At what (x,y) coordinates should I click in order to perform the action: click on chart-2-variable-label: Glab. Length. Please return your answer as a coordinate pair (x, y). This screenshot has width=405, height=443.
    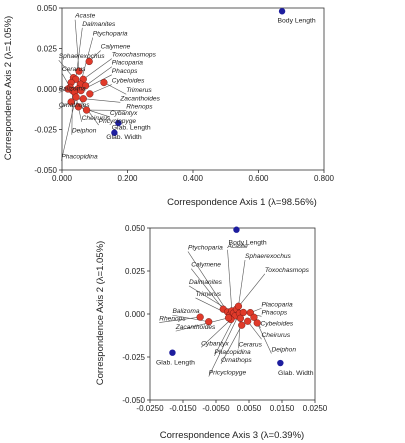
    Looking at the image, I should click on (175, 363).